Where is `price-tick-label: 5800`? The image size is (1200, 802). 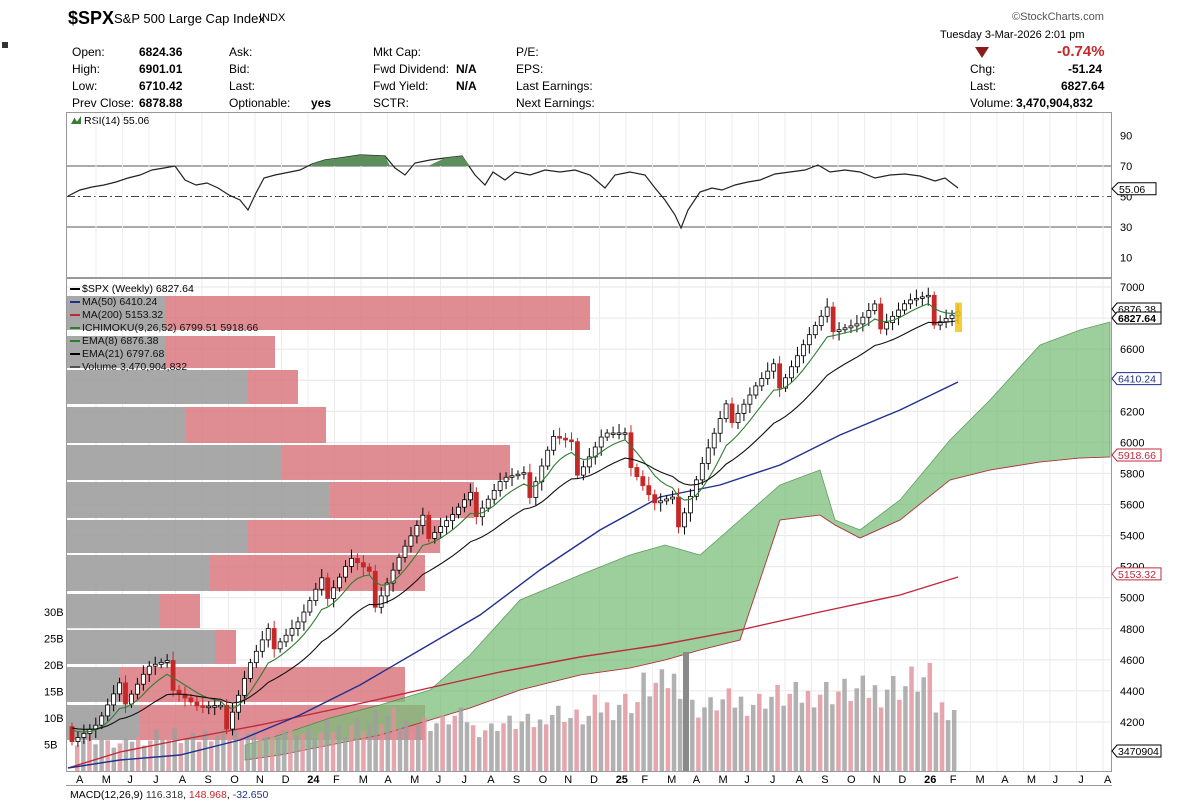 price-tick-label: 5800 is located at coordinates (1132, 474).